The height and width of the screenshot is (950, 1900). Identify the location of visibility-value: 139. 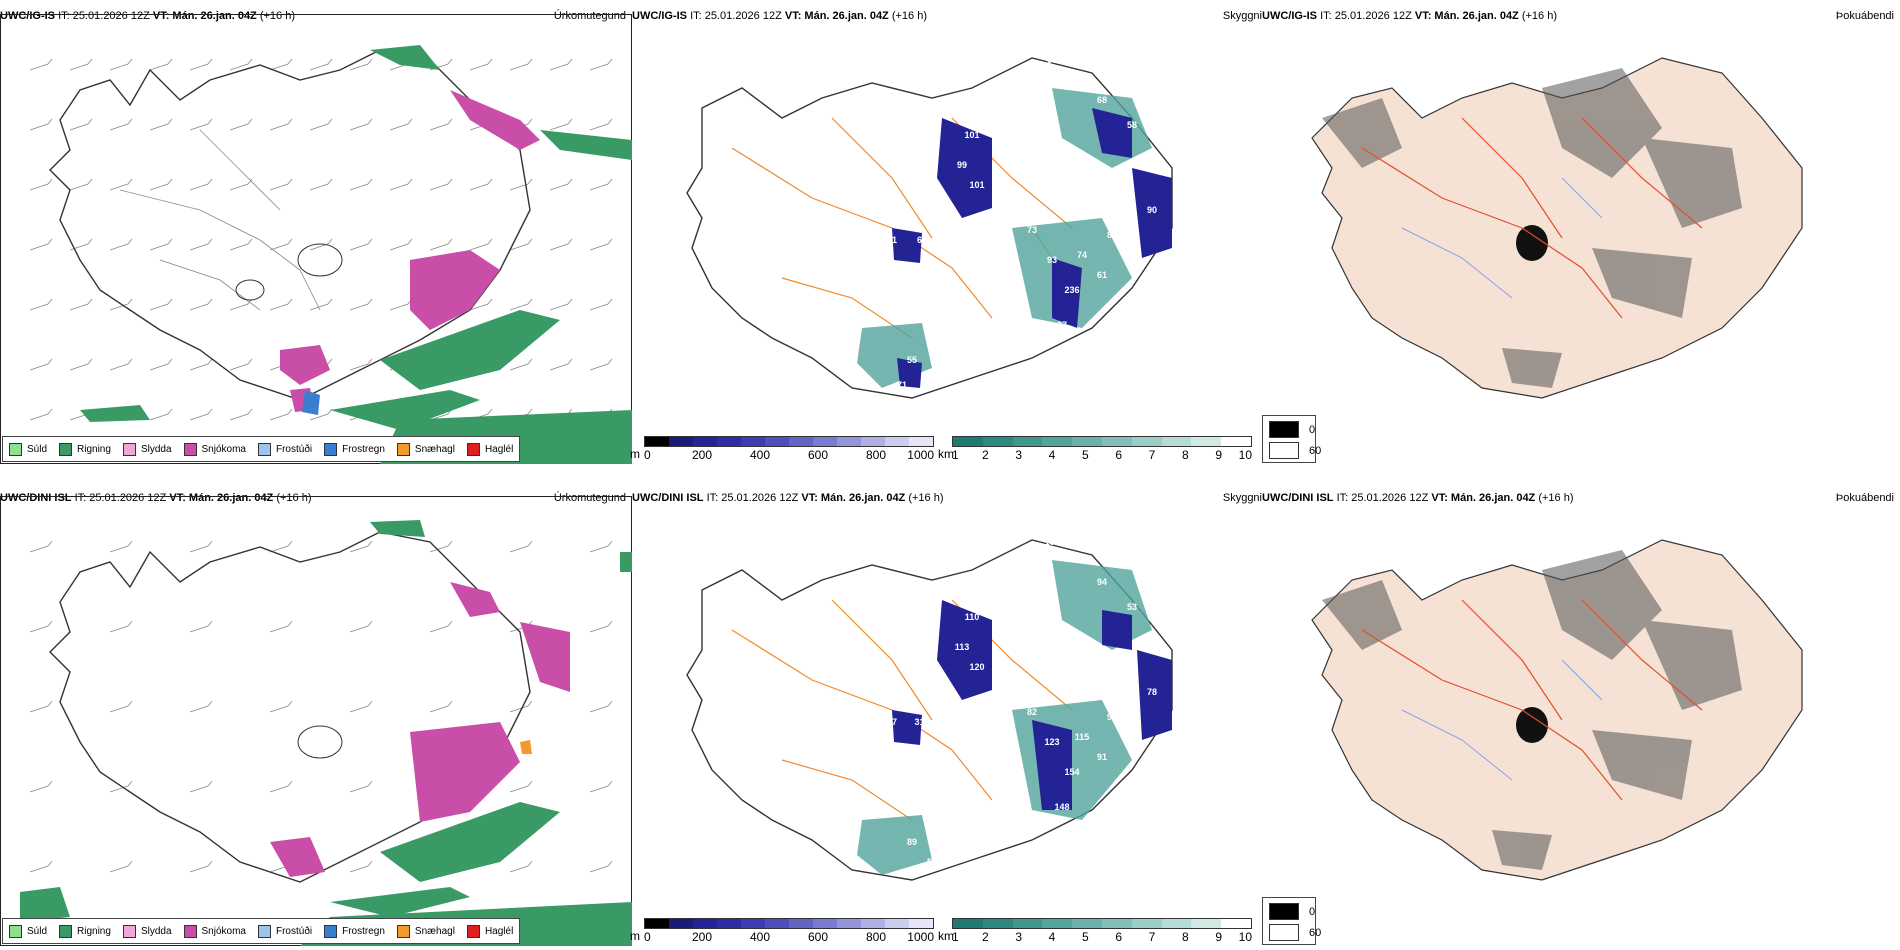
(1001, 265).